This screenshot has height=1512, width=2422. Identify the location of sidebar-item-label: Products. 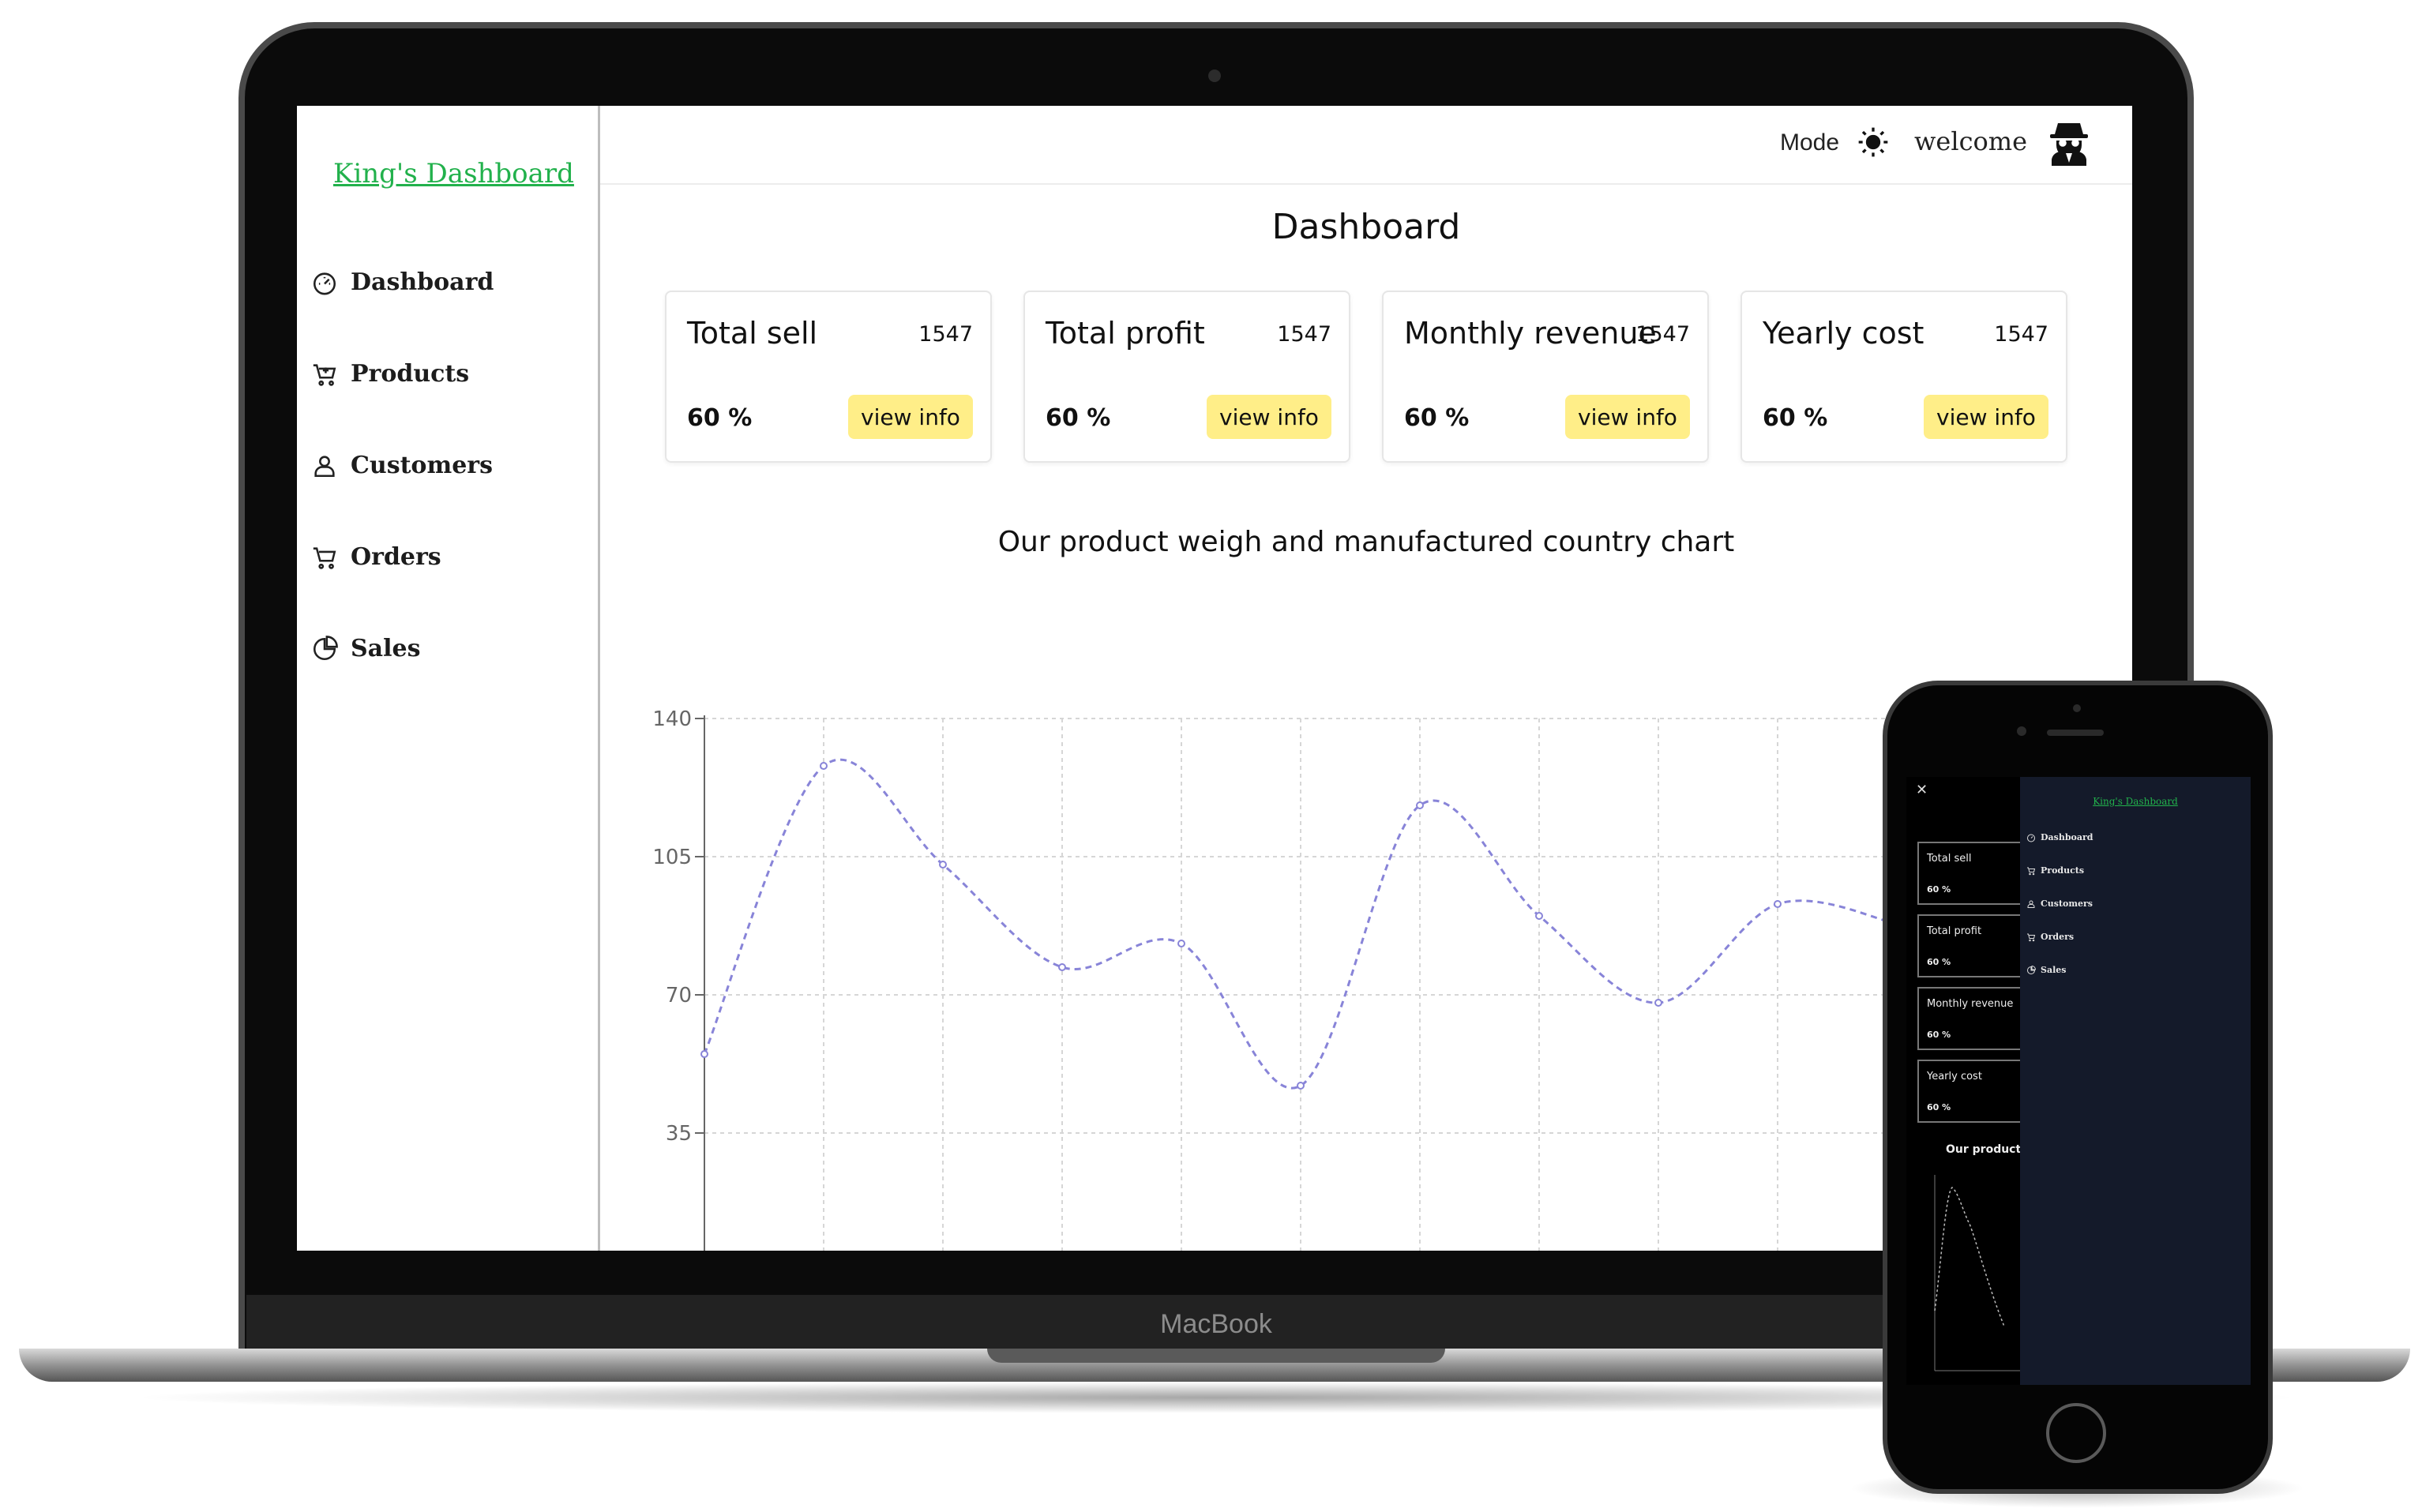
(410, 374).